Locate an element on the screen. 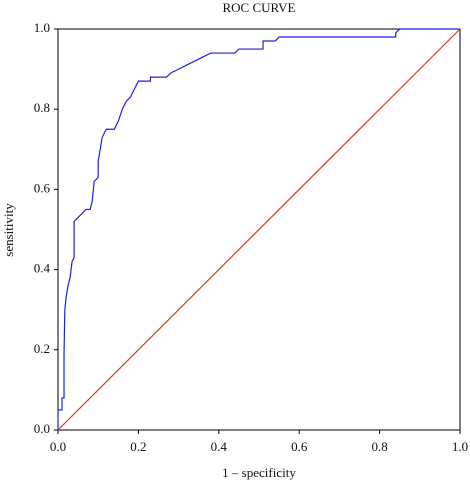 This screenshot has width=470, height=485. y-tick-label: 1.0 is located at coordinates (42, 27).